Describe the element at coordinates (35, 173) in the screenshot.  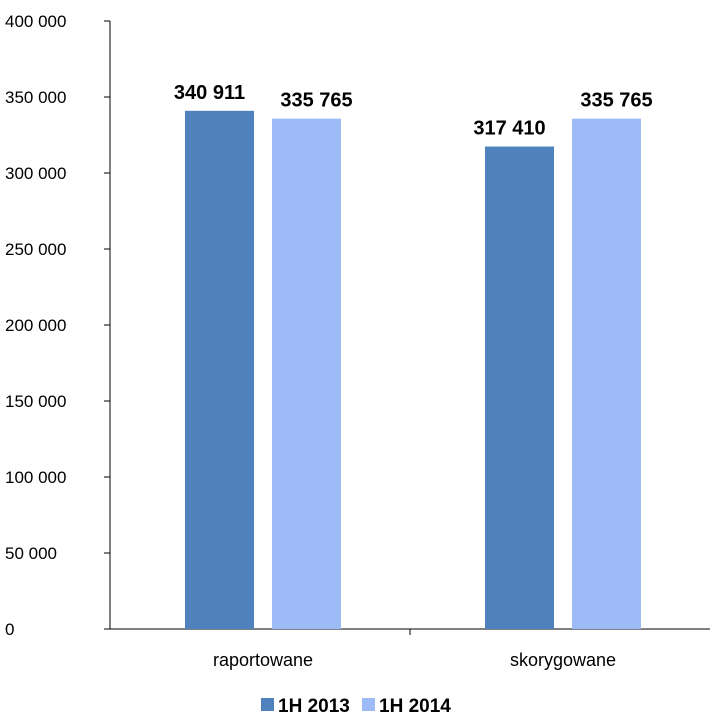
I see `y-tick-label: 300 000` at that location.